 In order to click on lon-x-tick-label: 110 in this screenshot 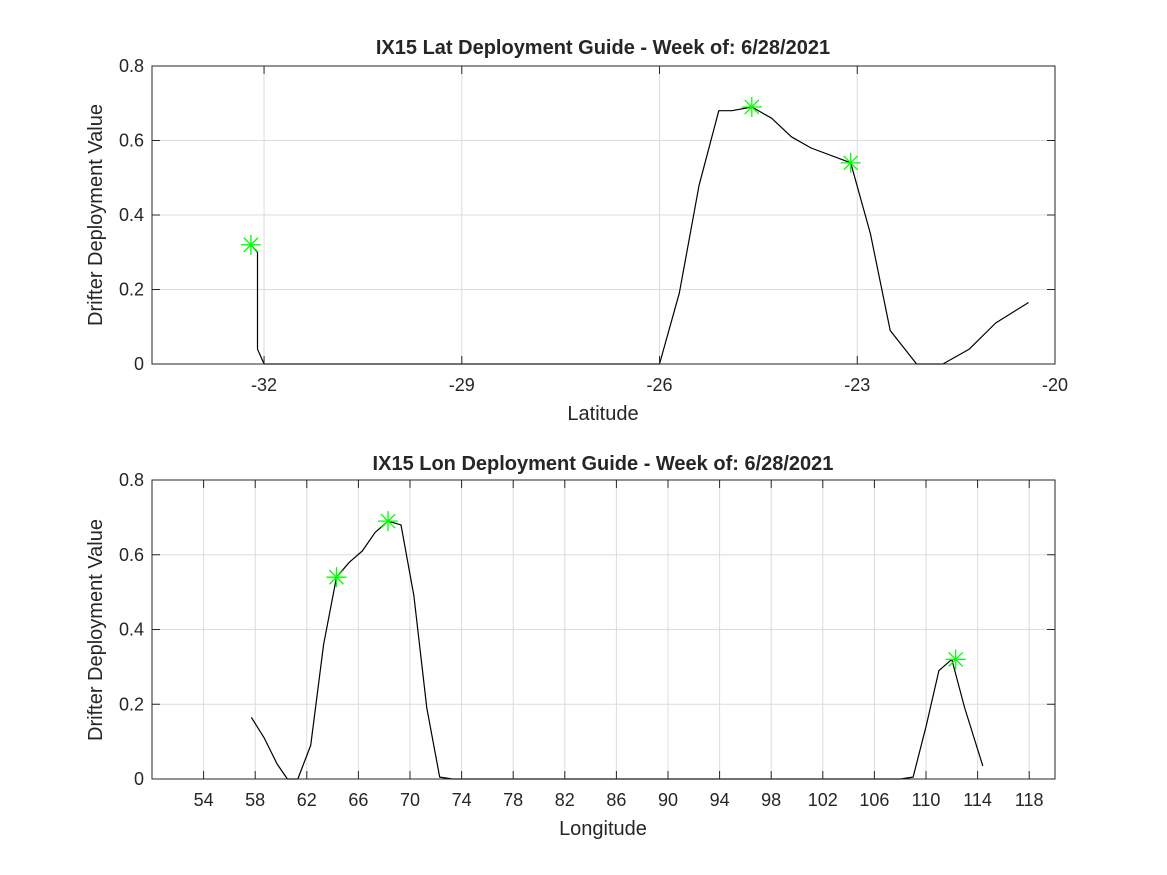, I will do `click(926, 800)`.